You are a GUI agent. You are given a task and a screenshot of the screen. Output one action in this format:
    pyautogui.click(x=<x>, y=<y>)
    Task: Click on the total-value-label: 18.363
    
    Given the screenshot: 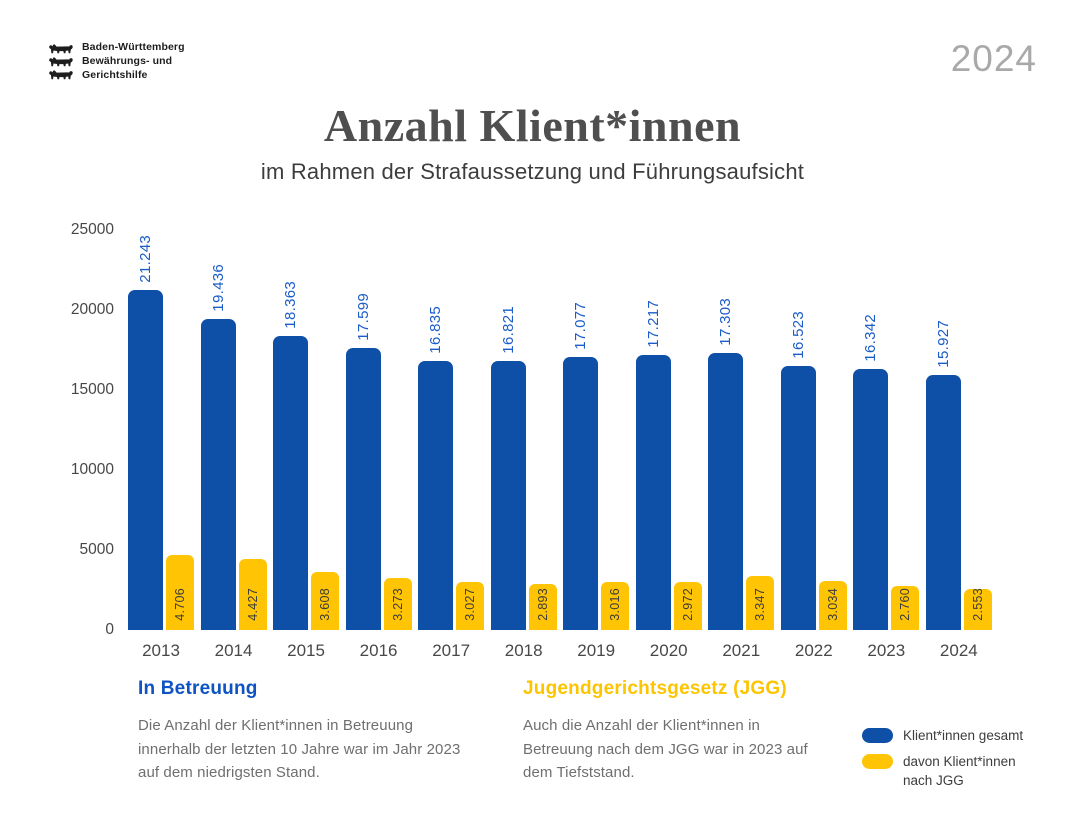 What is the action you would take?
    pyautogui.click(x=291, y=305)
    